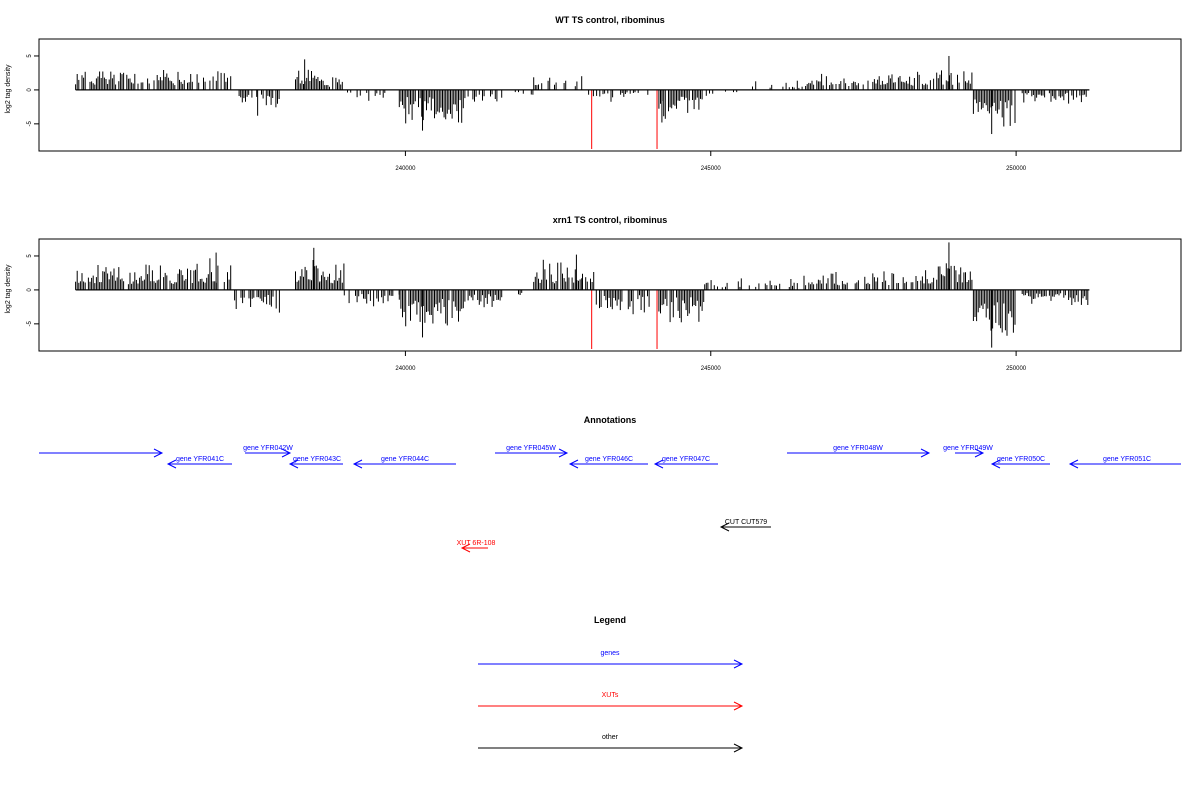  What do you see at coordinates (711, 361) in the screenshot?
I see `xrn1-x-axis: 240000 245000 250000` at bounding box center [711, 361].